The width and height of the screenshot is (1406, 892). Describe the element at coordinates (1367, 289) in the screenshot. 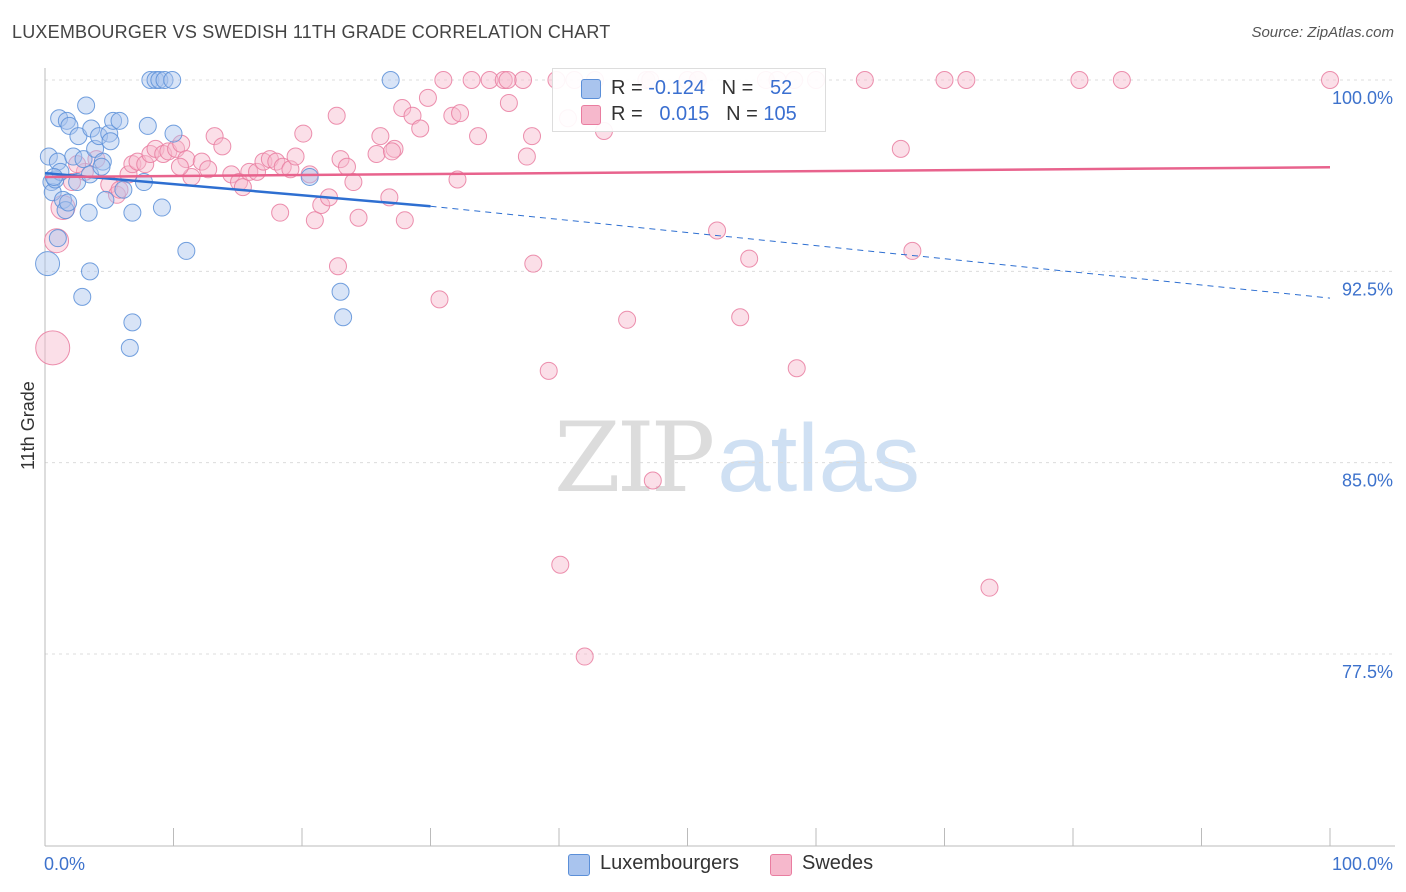

I see `y-tick-label: 92.5%` at that location.